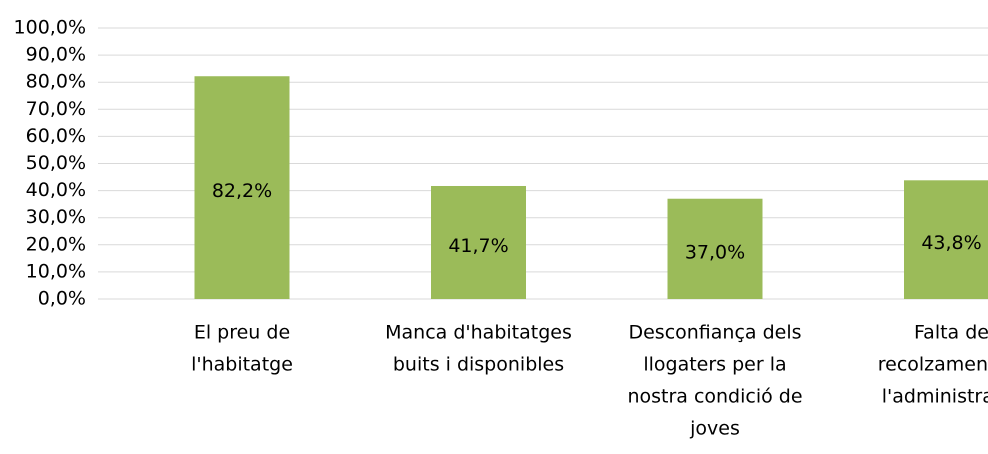  What do you see at coordinates (242, 191) in the screenshot?
I see `data-label: 82,2%` at bounding box center [242, 191].